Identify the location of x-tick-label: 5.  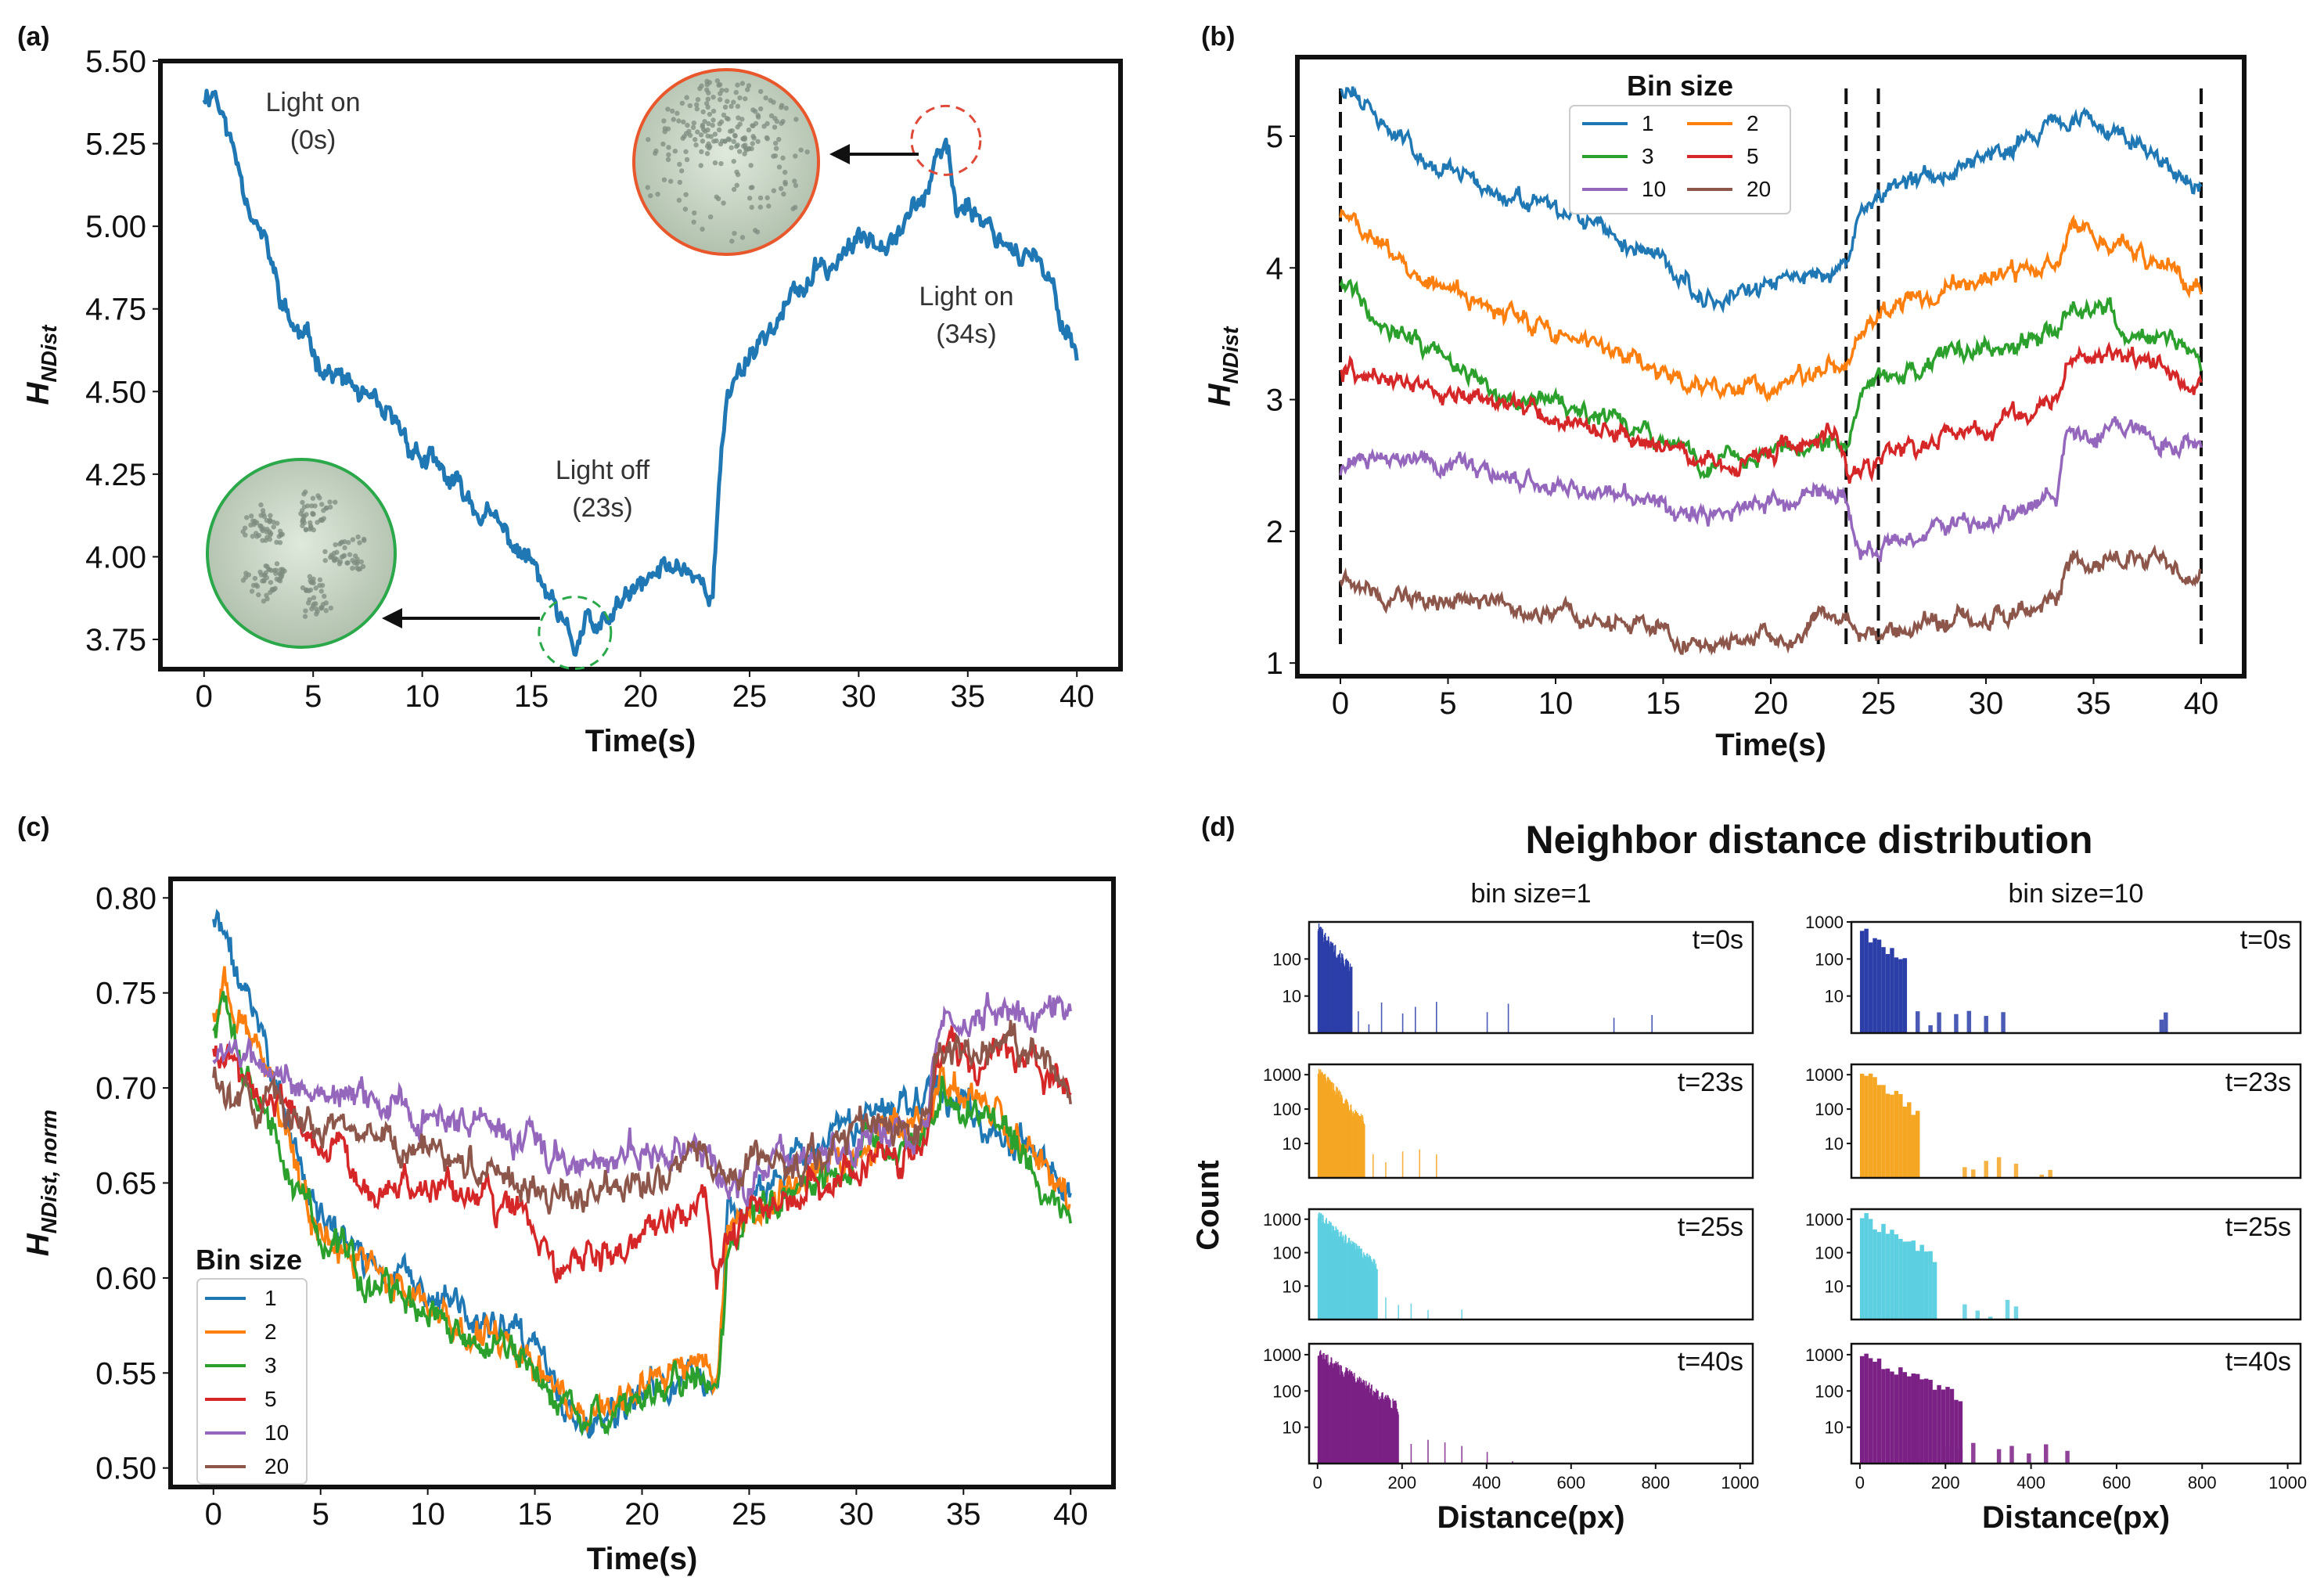
(320, 1515).